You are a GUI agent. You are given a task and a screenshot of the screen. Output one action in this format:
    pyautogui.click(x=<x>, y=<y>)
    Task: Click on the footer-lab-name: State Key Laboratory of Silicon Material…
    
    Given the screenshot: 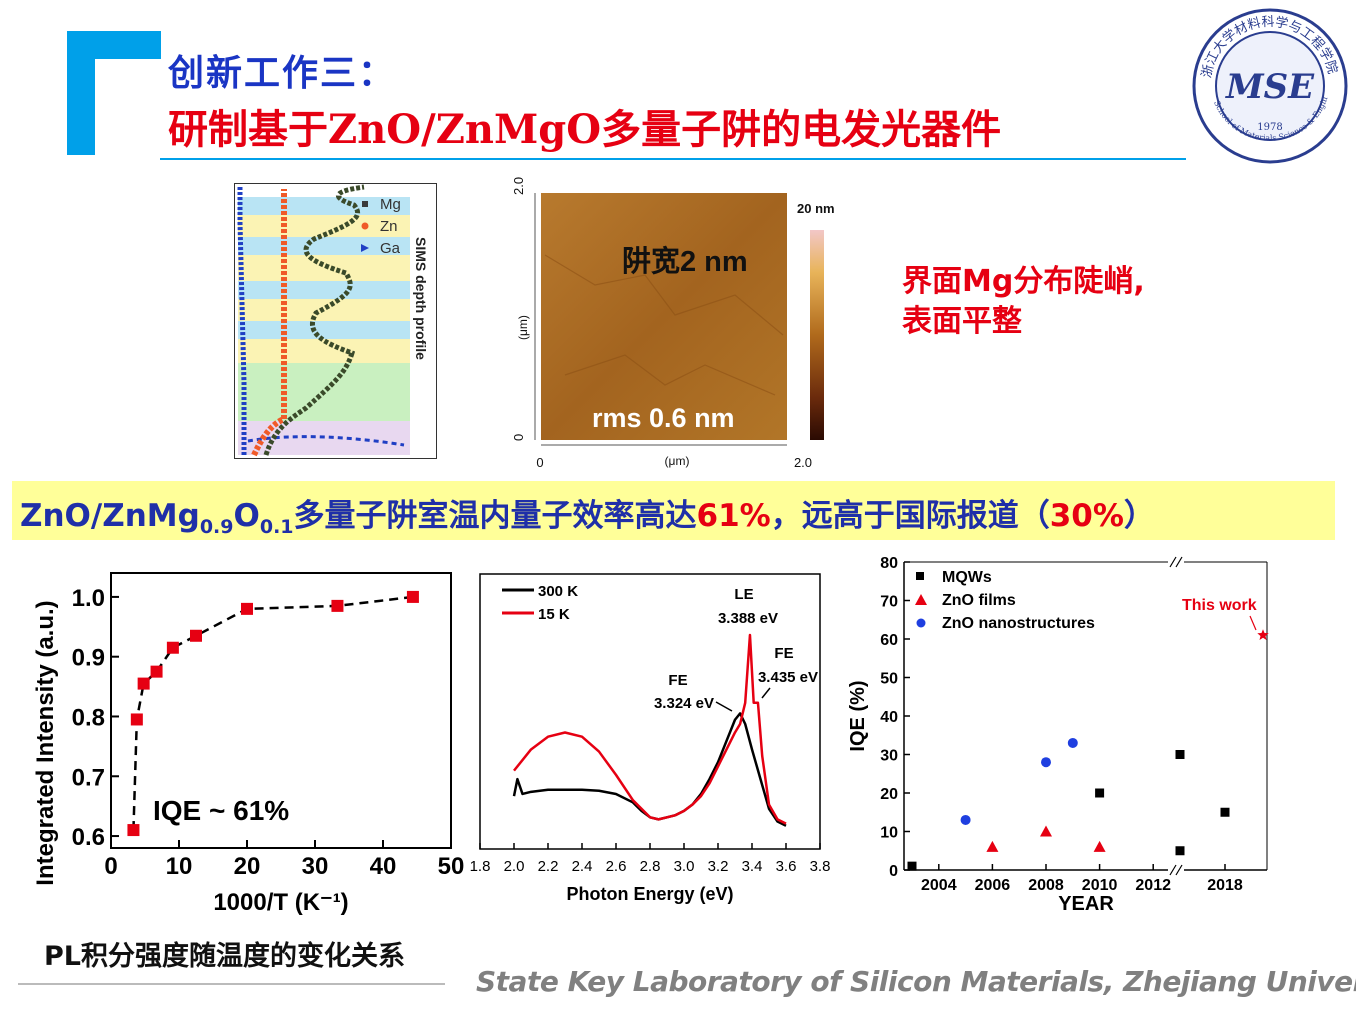 What is the action you would take?
    pyautogui.click(x=916, y=981)
    